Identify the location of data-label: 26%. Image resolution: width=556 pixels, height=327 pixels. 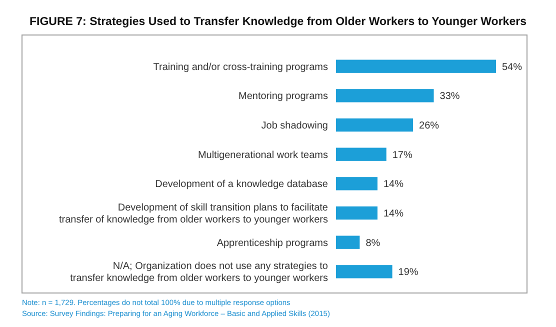
(429, 126).